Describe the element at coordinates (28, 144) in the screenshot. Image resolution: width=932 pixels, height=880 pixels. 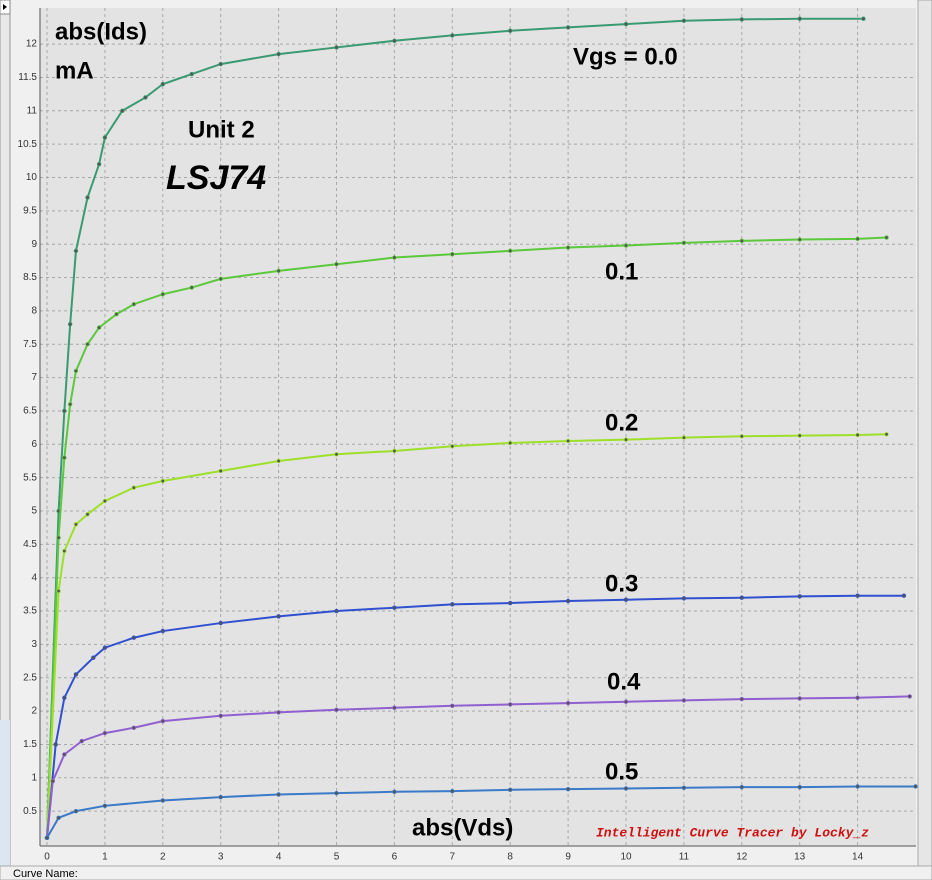
I see `y-tick-label: 10.5` at that location.